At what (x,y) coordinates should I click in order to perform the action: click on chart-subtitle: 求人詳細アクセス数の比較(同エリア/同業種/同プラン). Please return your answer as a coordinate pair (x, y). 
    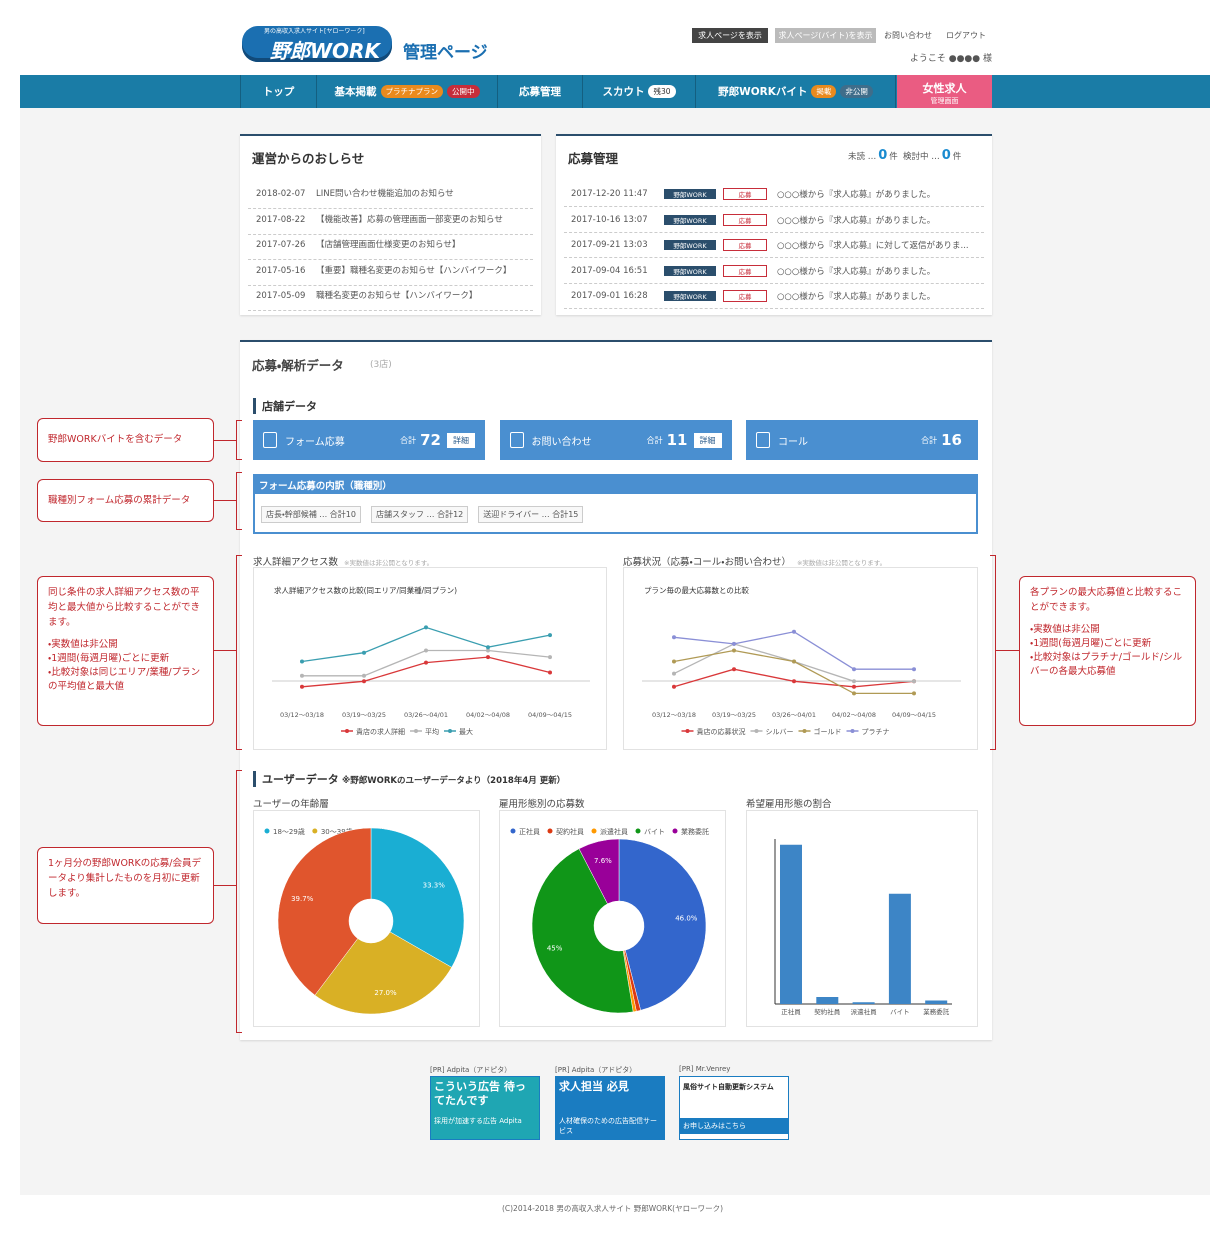
    Looking at the image, I should click on (365, 590).